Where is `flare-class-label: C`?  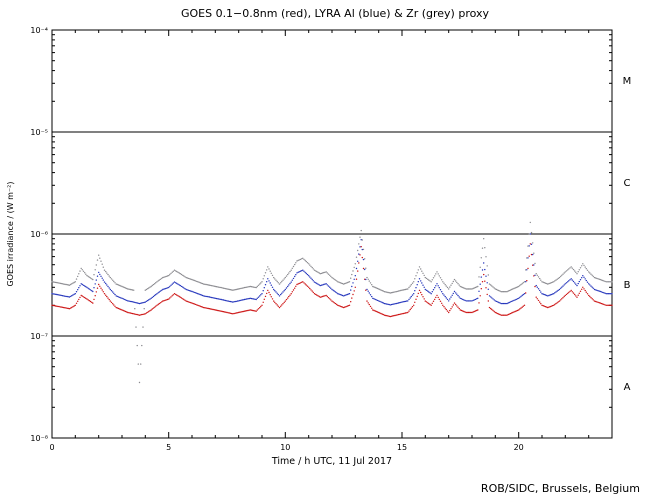 flare-class-label: C is located at coordinates (627, 183).